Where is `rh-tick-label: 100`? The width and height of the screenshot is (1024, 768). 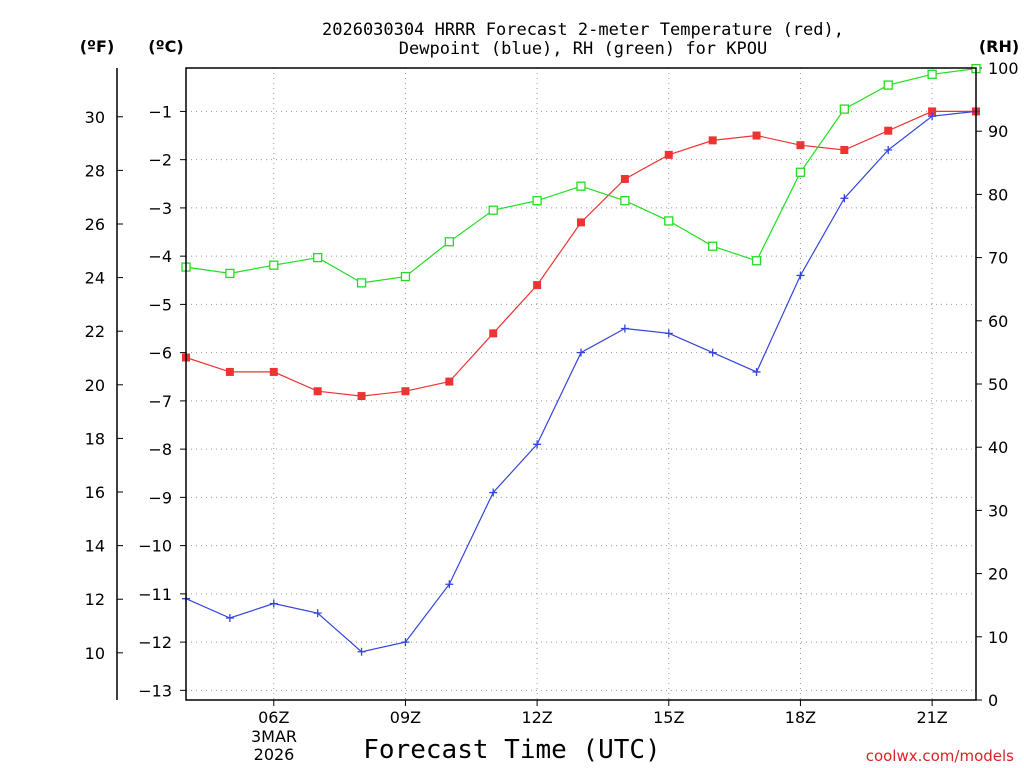
rh-tick-label: 100 is located at coordinates (1003, 68).